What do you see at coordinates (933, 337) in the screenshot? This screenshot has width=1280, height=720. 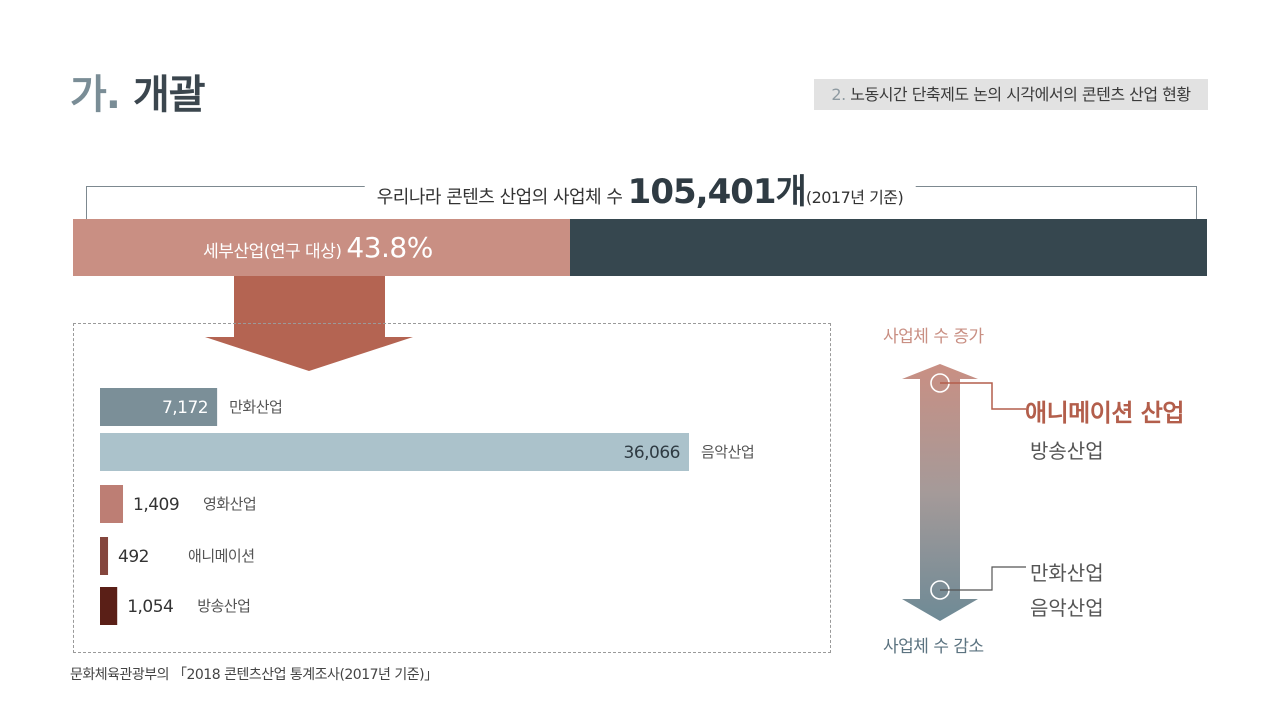 I see `increase-axis-label: 사업체 수 증가` at bounding box center [933, 337].